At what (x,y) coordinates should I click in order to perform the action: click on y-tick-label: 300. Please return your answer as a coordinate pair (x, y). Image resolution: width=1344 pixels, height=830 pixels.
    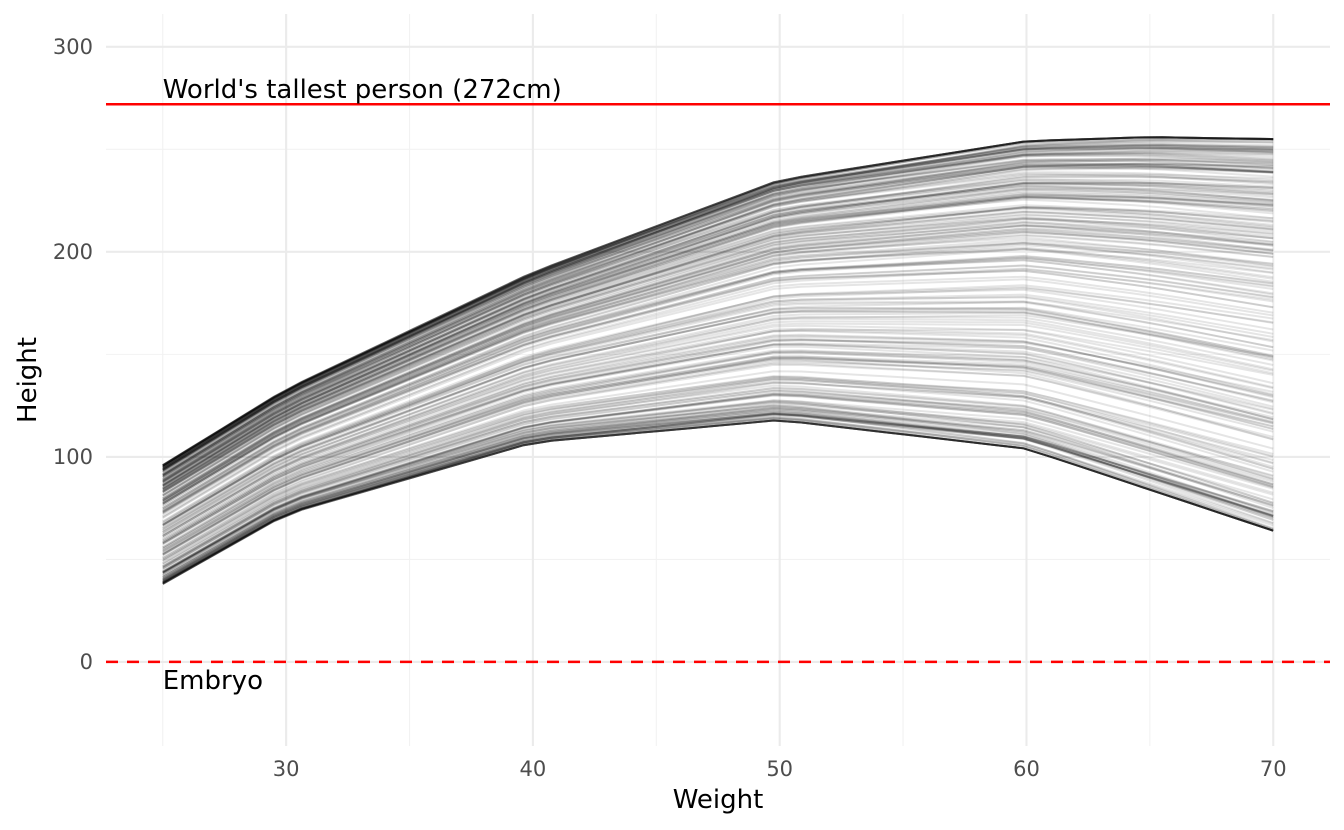
    Looking at the image, I should click on (73, 47).